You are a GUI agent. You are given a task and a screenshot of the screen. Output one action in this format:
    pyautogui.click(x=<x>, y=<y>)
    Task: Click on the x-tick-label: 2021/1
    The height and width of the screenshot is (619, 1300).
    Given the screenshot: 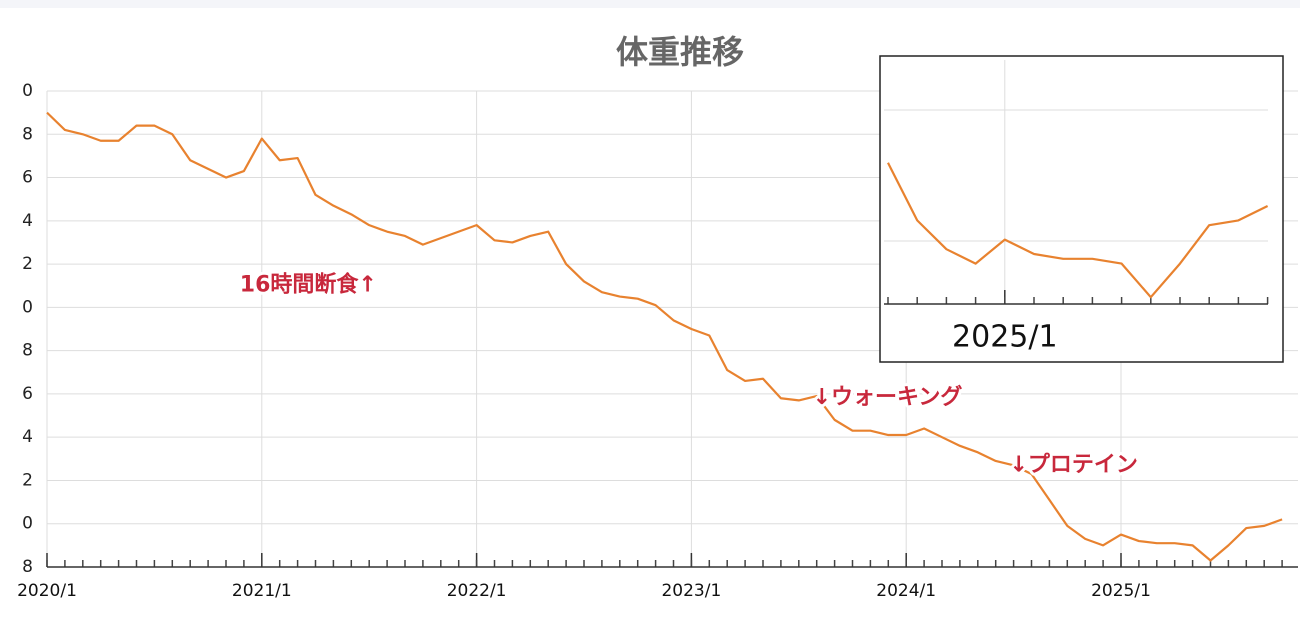 What is the action you would take?
    pyautogui.click(x=262, y=591)
    